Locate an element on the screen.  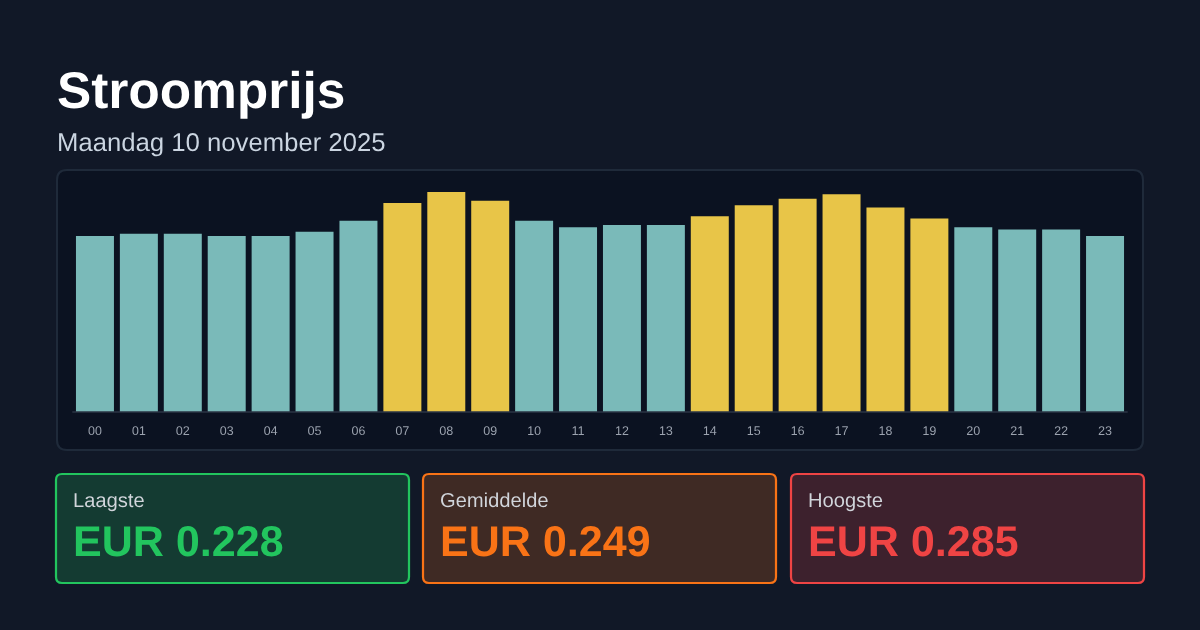
text: EUR 0.228 is located at coordinates (179, 541).